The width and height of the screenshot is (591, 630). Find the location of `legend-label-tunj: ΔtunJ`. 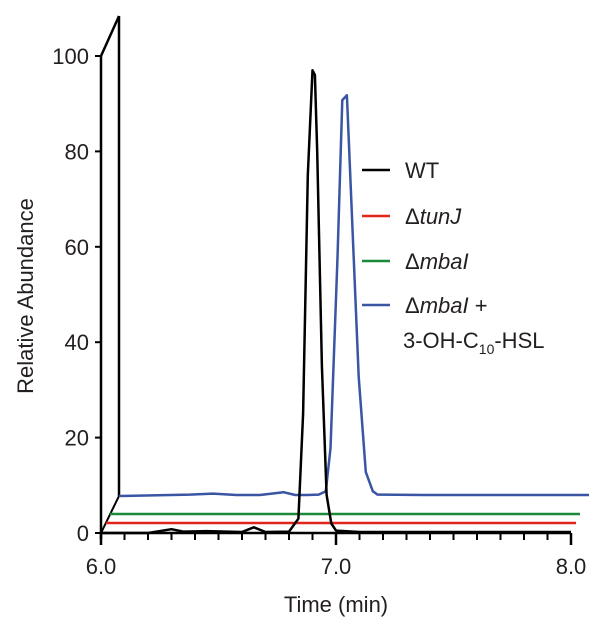

legend-label-tunj: ΔtunJ is located at coordinates (433, 216).